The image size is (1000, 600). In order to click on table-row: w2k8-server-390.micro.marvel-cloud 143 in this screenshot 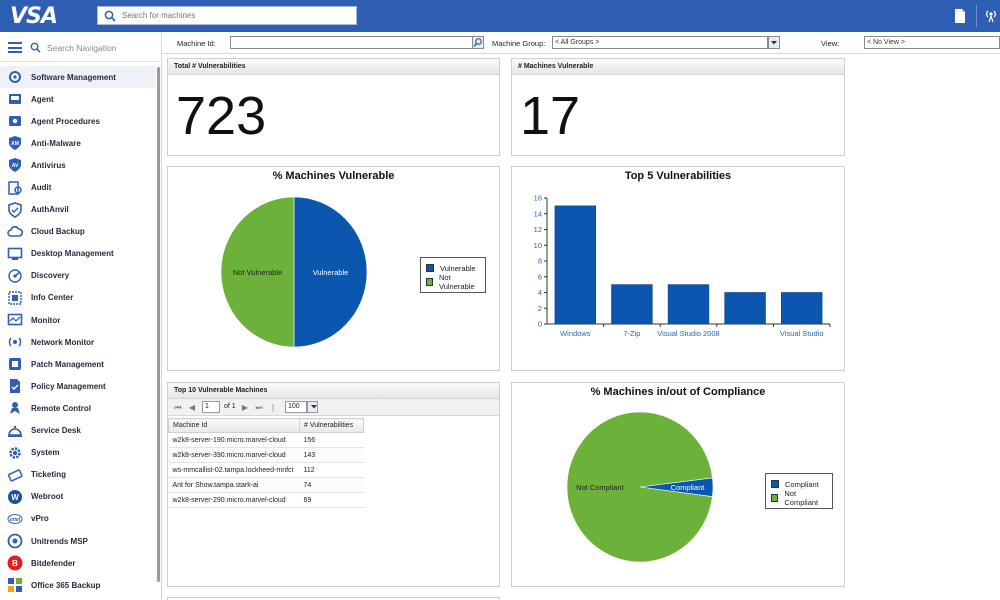, I will do `click(266, 455)`.